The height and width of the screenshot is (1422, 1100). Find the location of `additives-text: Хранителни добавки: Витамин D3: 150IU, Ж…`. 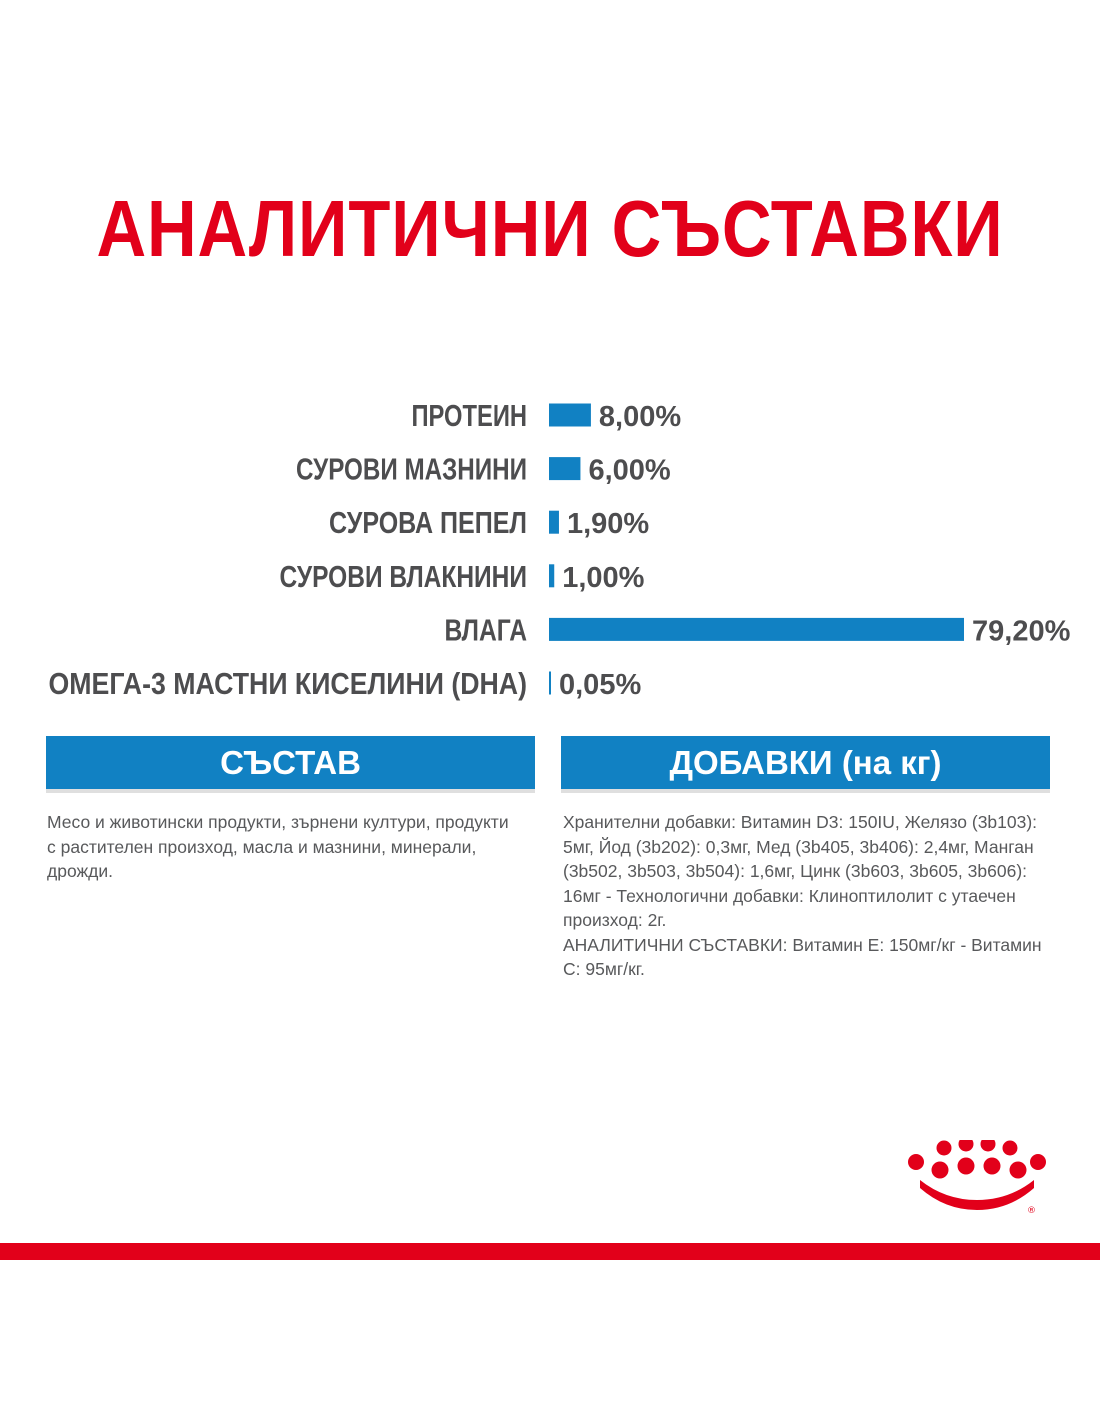

additives-text: Хранителни добавки: Витамин D3: 150IU, Ж… is located at coordinates (813, 896).